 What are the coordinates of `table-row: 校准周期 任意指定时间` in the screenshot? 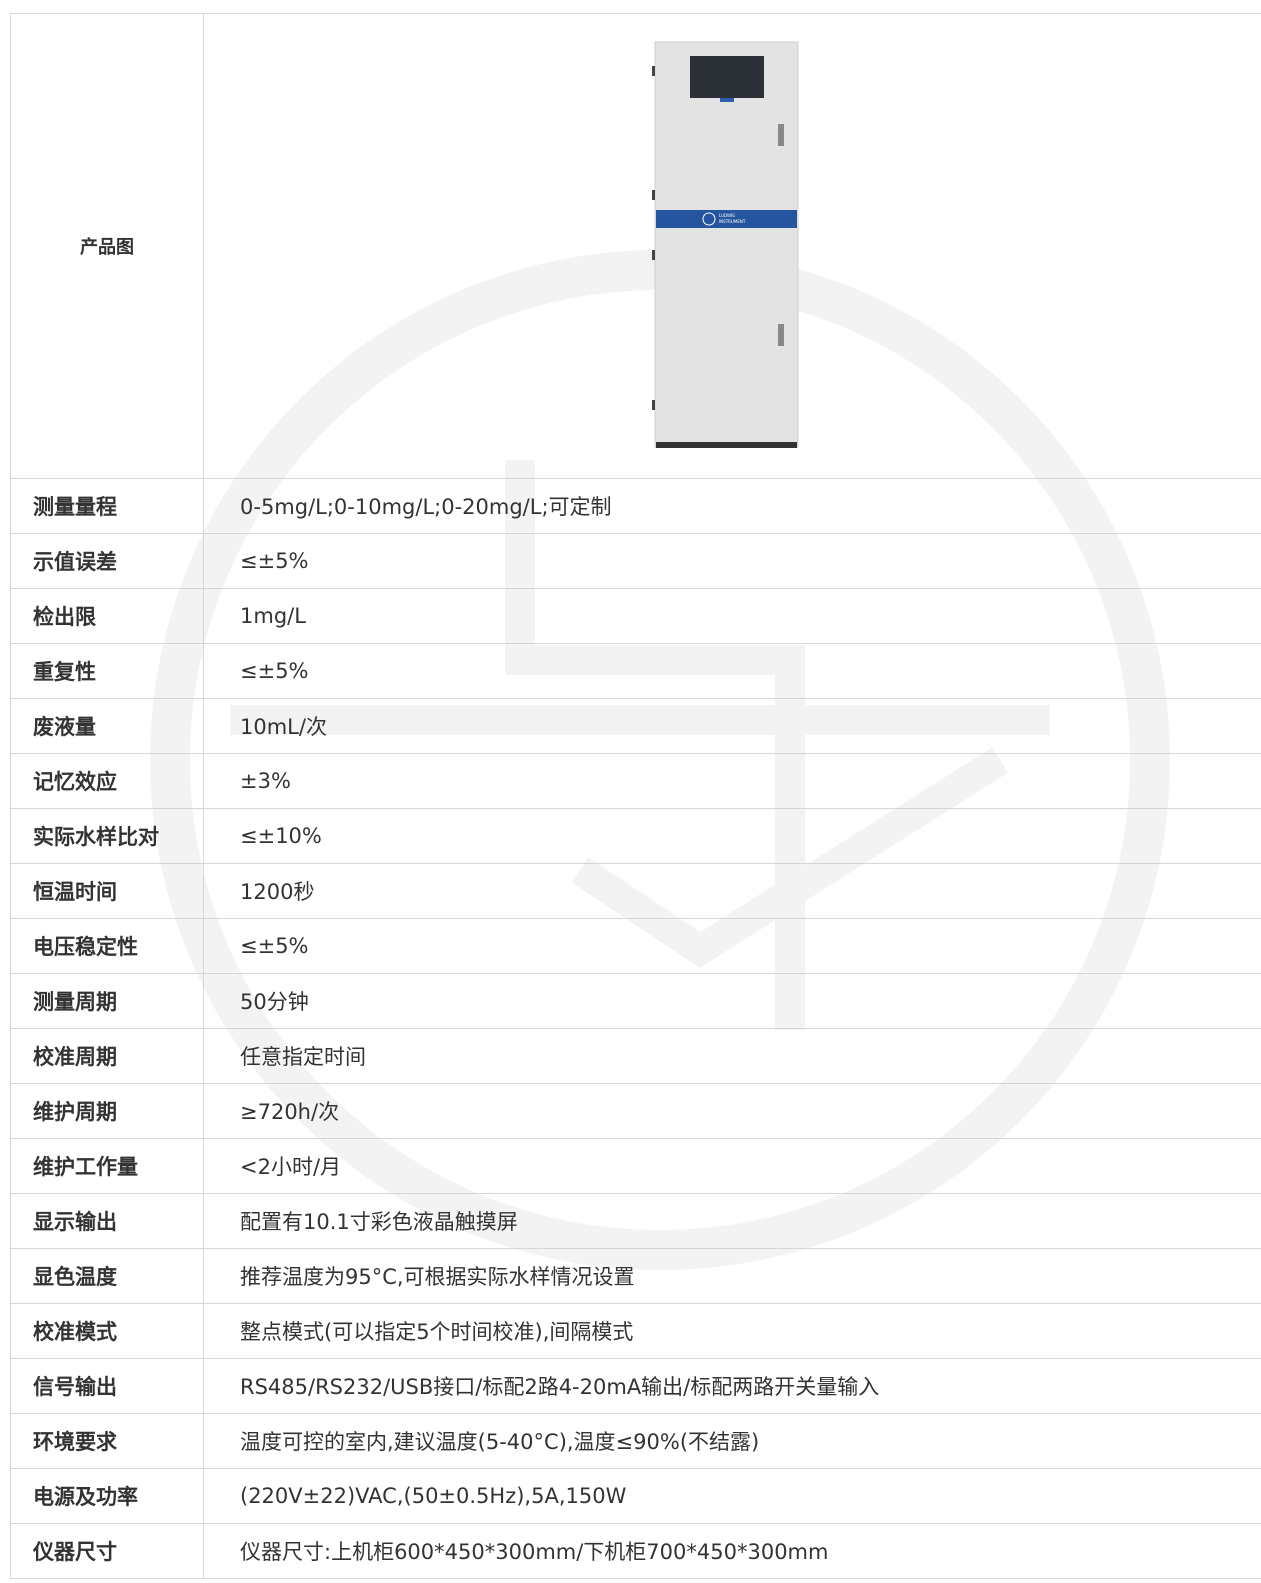 It's located at (635, 1056).